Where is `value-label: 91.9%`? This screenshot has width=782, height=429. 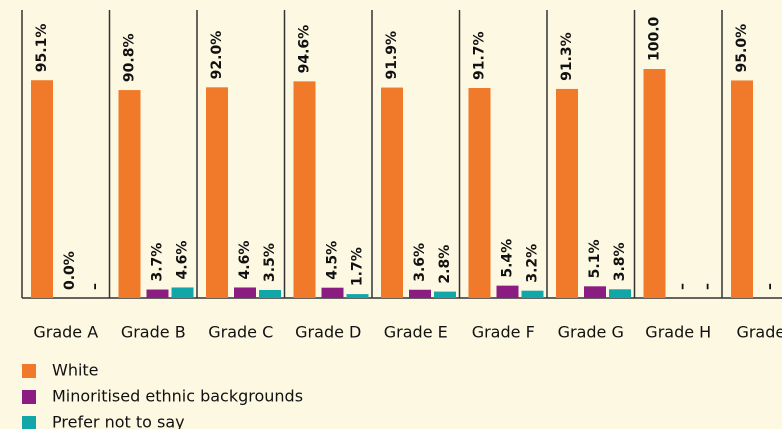
value-label: 91.9% is located at coordinates (392, 55).